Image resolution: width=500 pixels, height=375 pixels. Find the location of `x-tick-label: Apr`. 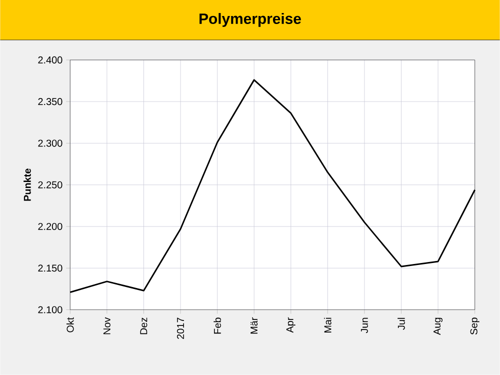

x-tick-label: Apr is located at coordinates (291, 325).